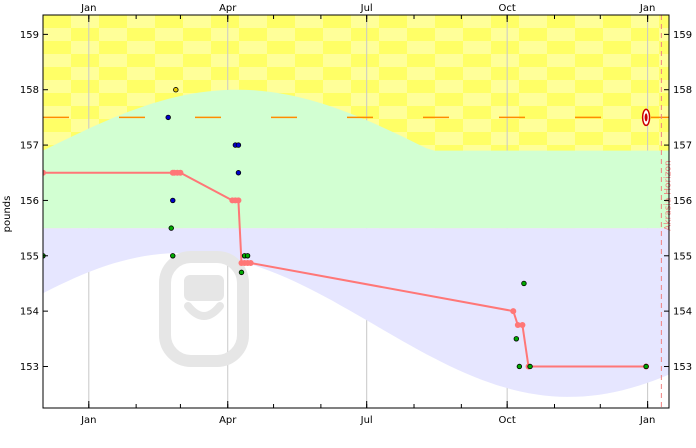 This screenshot has width=696, height=448. Describe the element at coordinates (682, 90) in the screenshot. I see `y-tick-label-right: 158` at that location.